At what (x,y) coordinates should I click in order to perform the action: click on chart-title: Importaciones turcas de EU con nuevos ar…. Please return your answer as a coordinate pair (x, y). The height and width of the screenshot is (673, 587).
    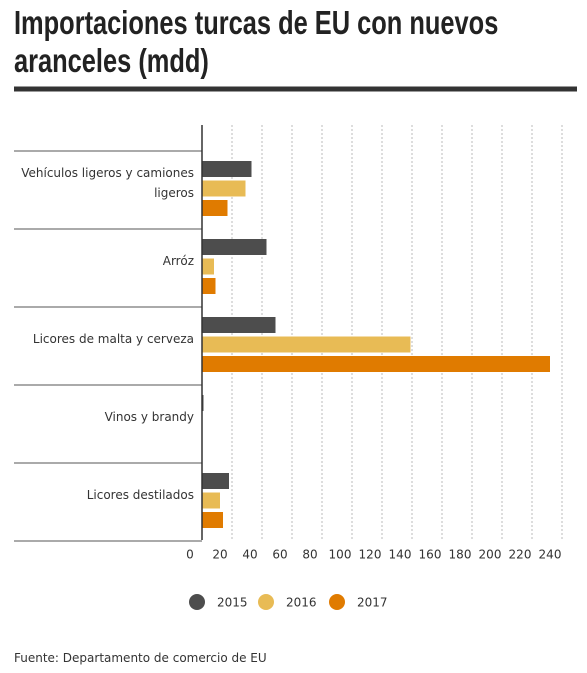
    Looking at the image, I should click on (256, 41).